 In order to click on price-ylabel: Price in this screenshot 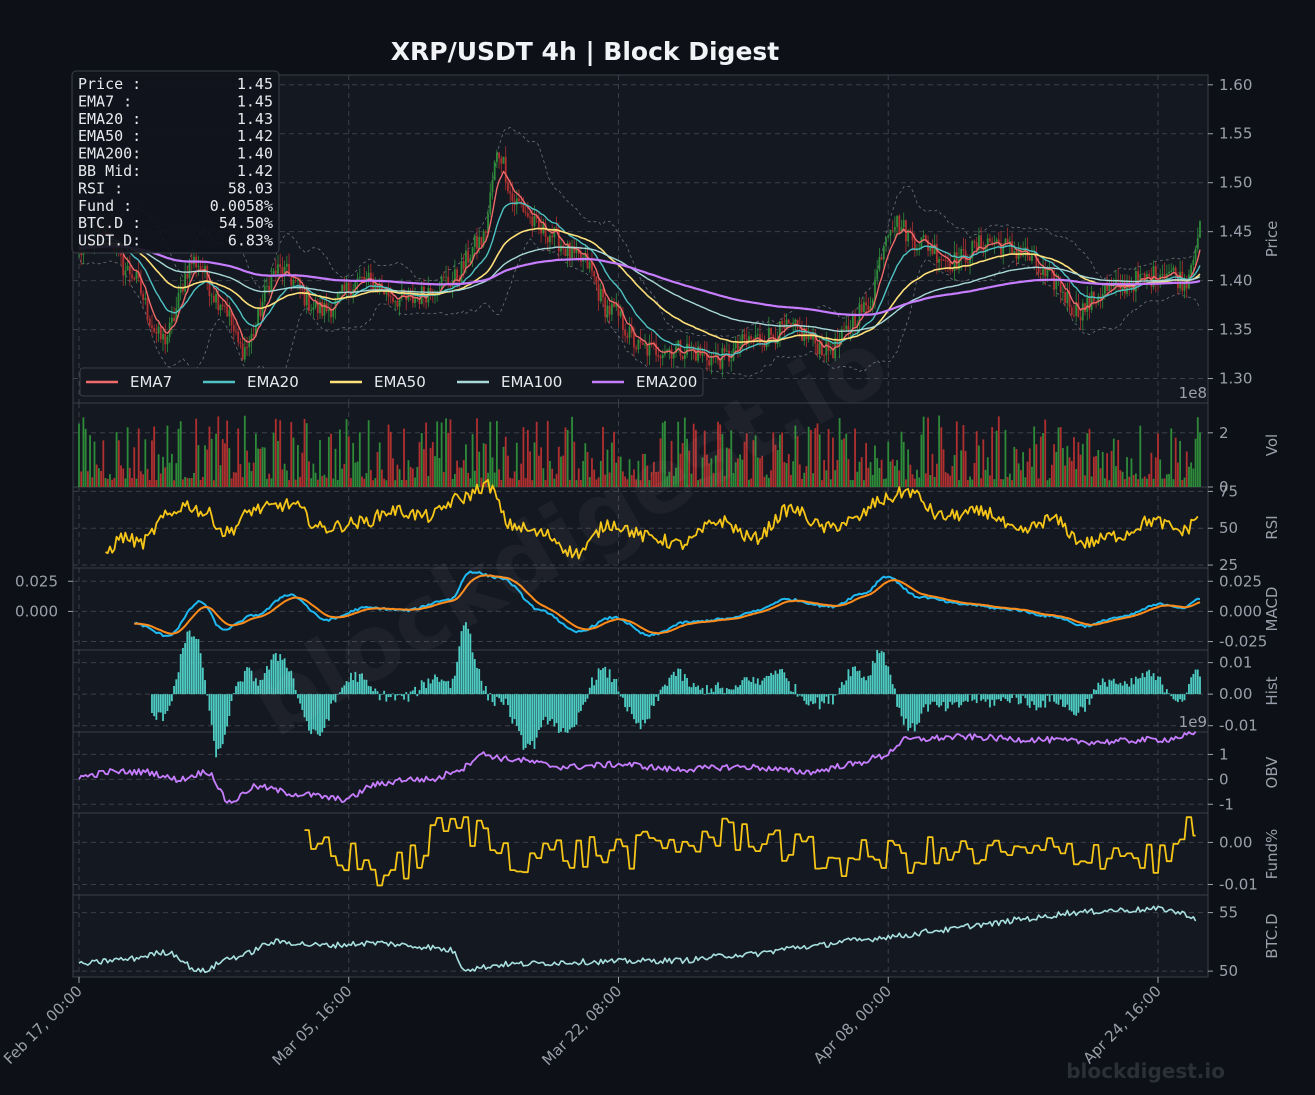, I will do `click(1272, 239)`.